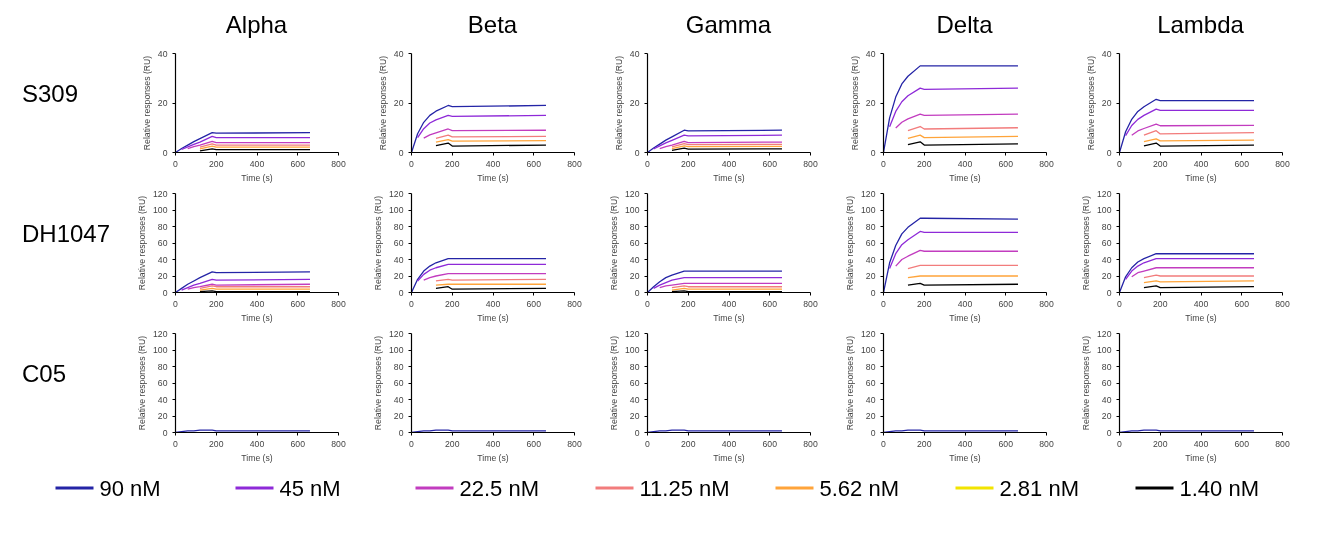 The height and width of the screenshot is (549, 1324). I want to click on chart-title: Beta, so click(492, 25).